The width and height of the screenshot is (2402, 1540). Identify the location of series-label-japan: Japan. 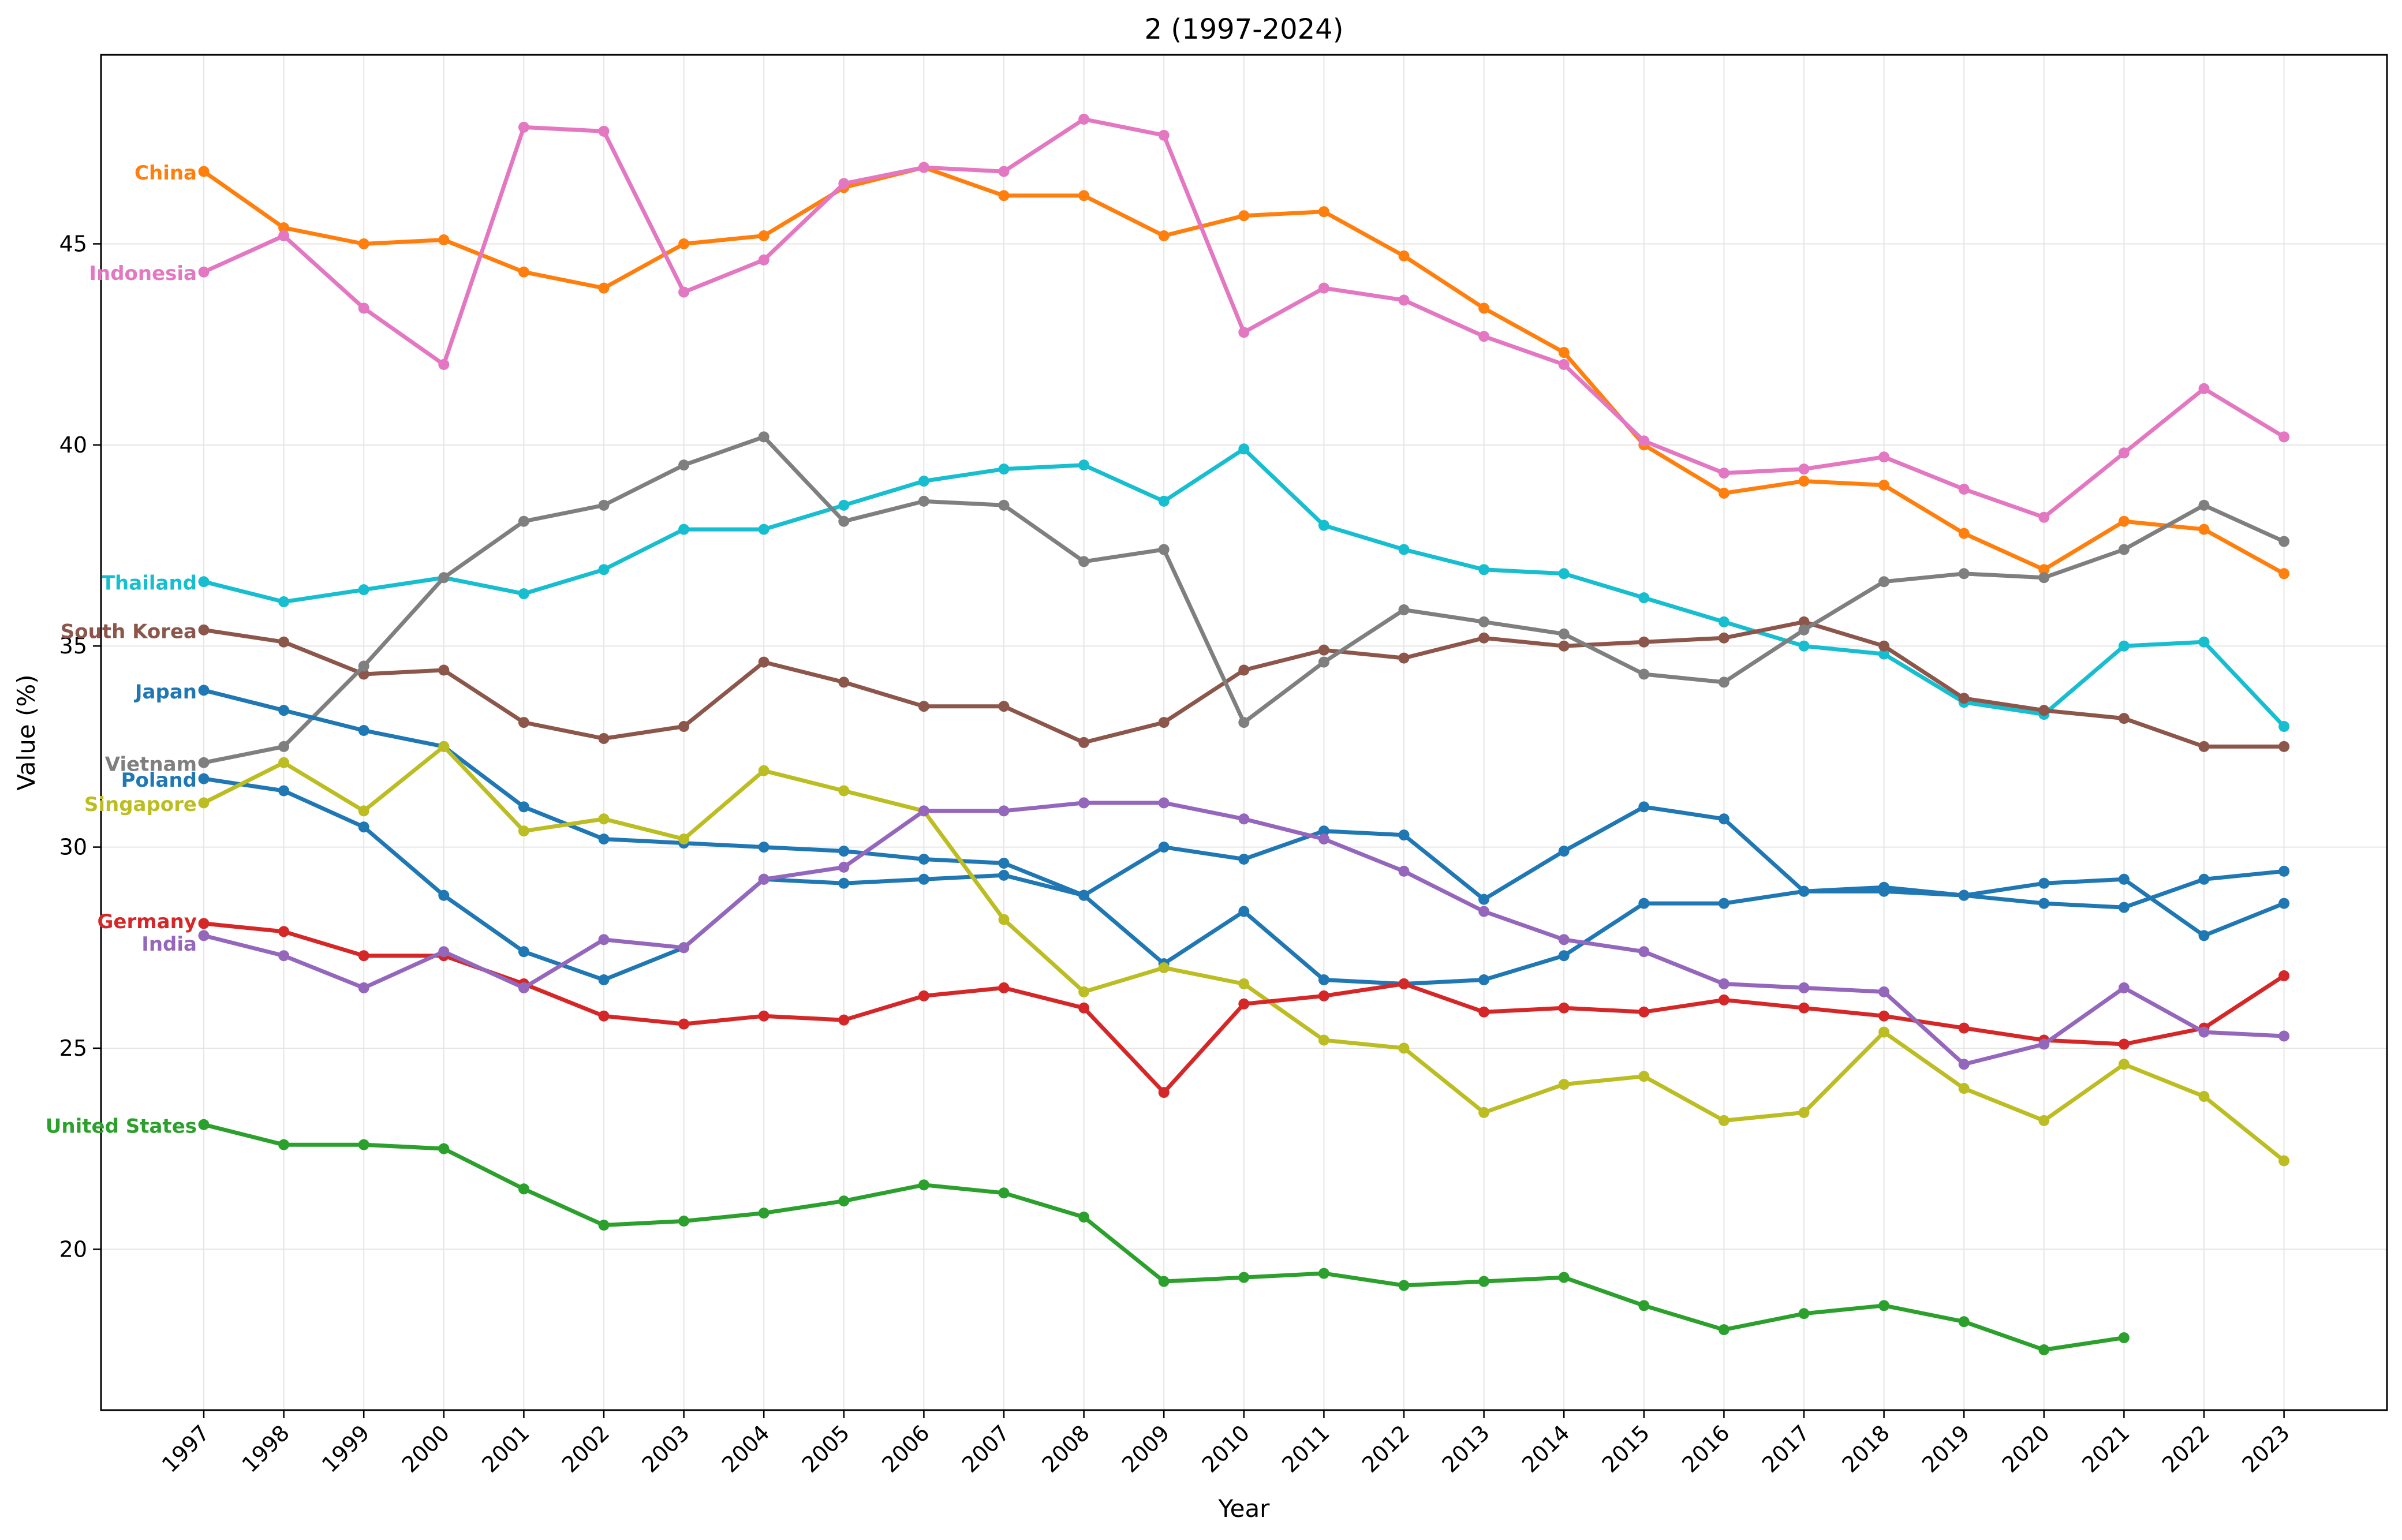
(165, 693).